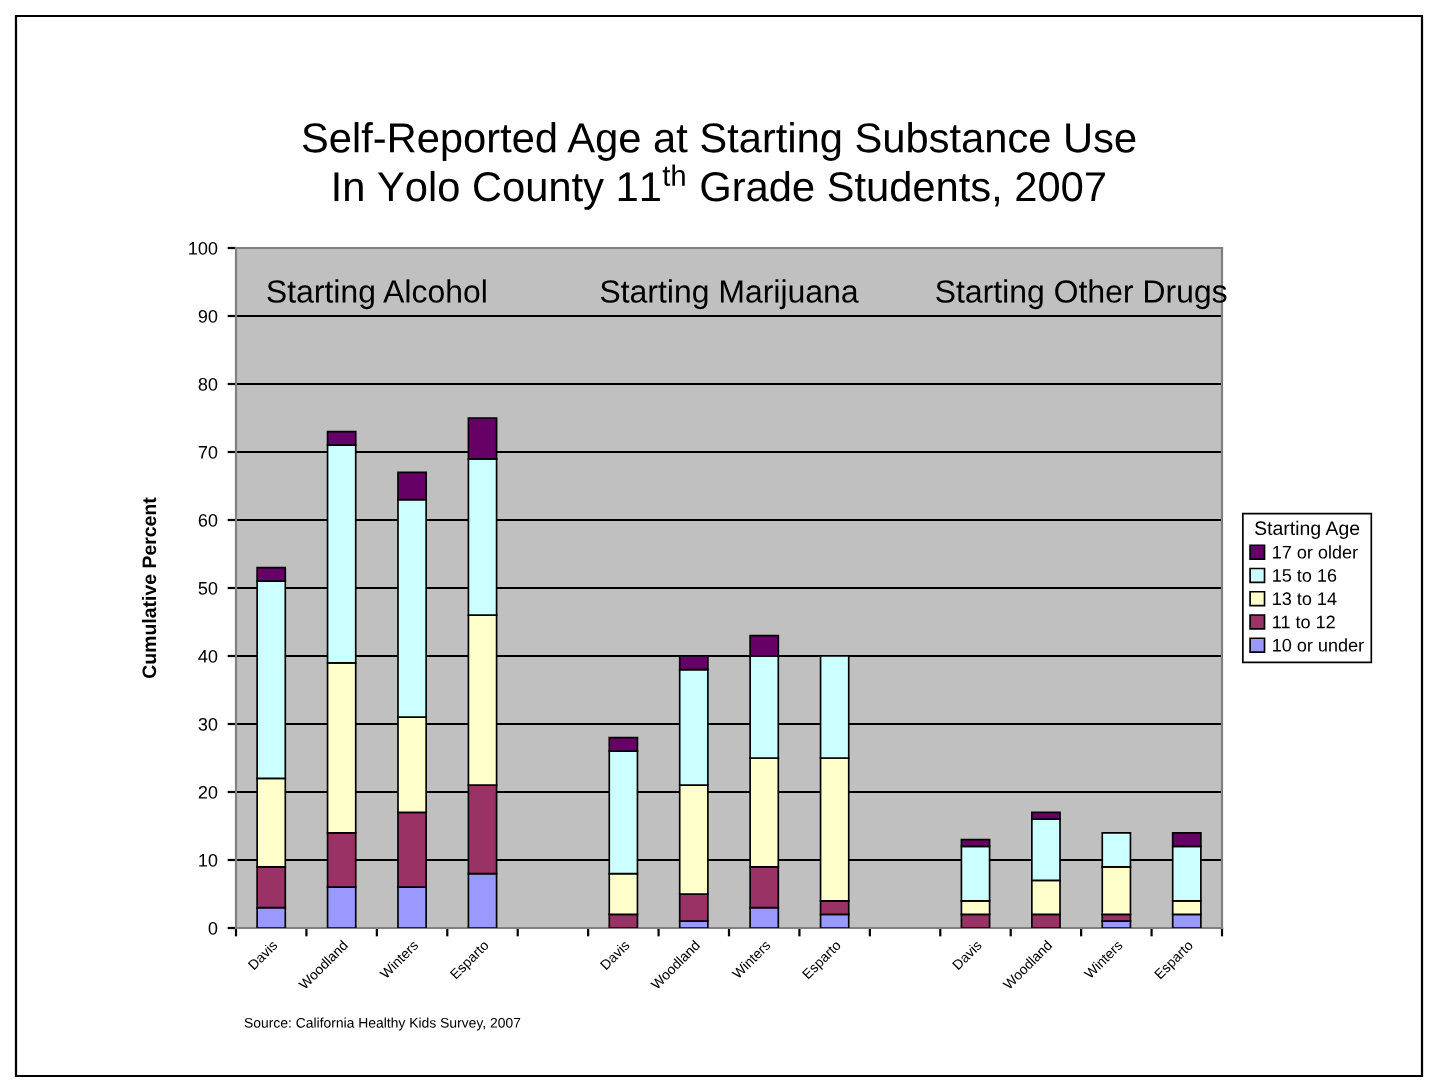  Describe the element at coordinates (203, 248) in the screenshot. I see `y-tick-label: 100` at that location.